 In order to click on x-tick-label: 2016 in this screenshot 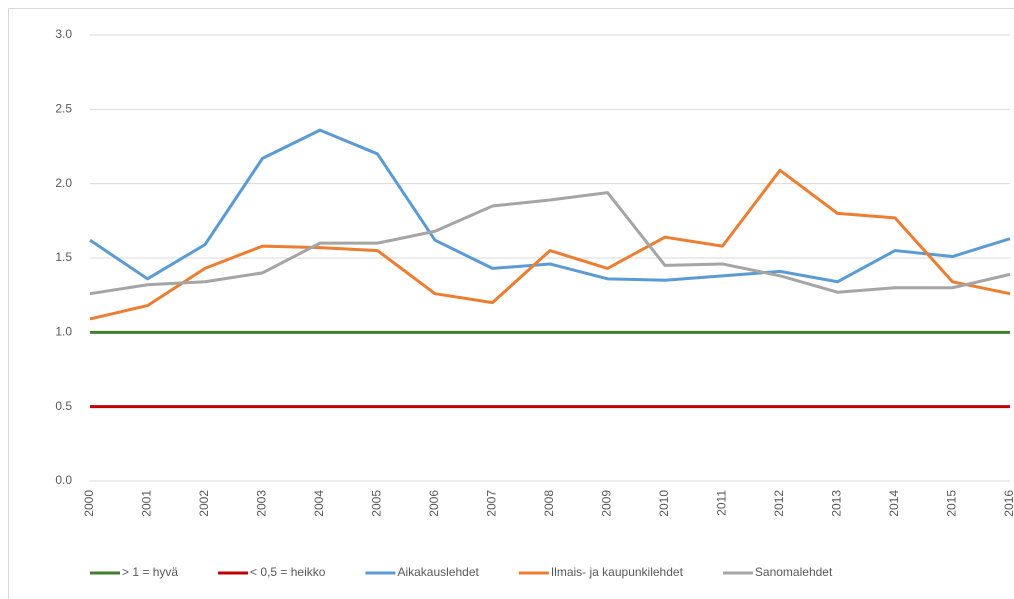, I will do `click(1008, 503)`.